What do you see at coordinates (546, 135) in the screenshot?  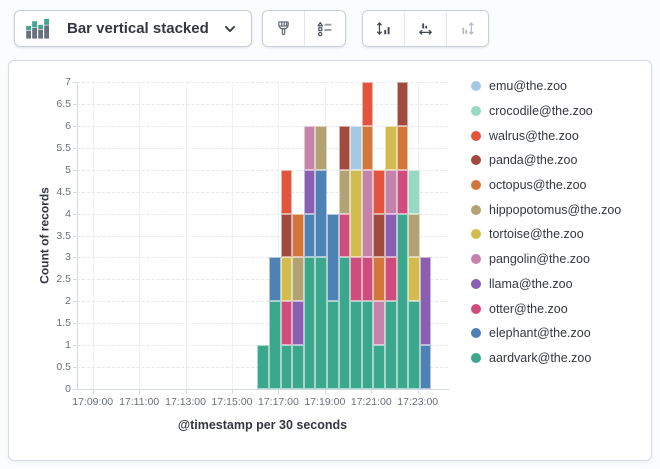 I see `legend-item: walrus@the.zoo` at bounding box center [546, 135].